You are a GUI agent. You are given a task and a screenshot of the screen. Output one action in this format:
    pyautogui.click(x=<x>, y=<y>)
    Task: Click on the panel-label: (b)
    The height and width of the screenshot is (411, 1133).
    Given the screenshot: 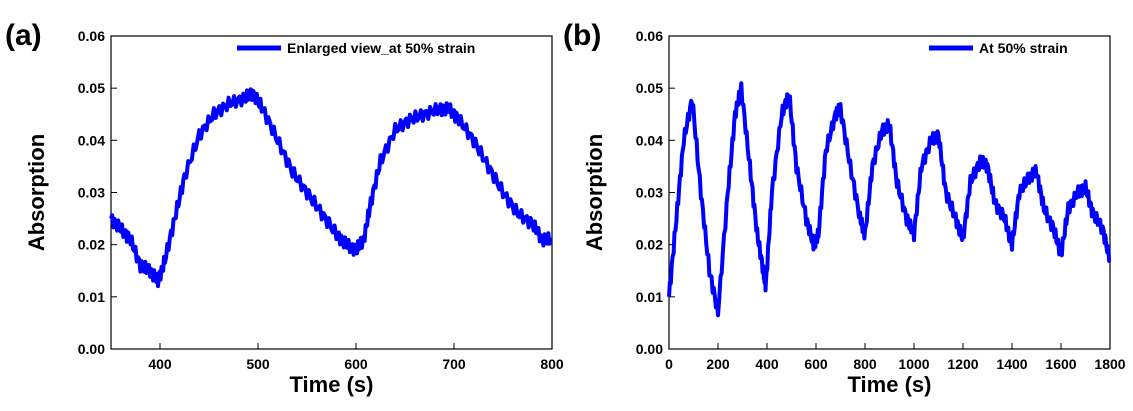 What is the action you would take?
    pyautogui.click(x=582, y=35)
    